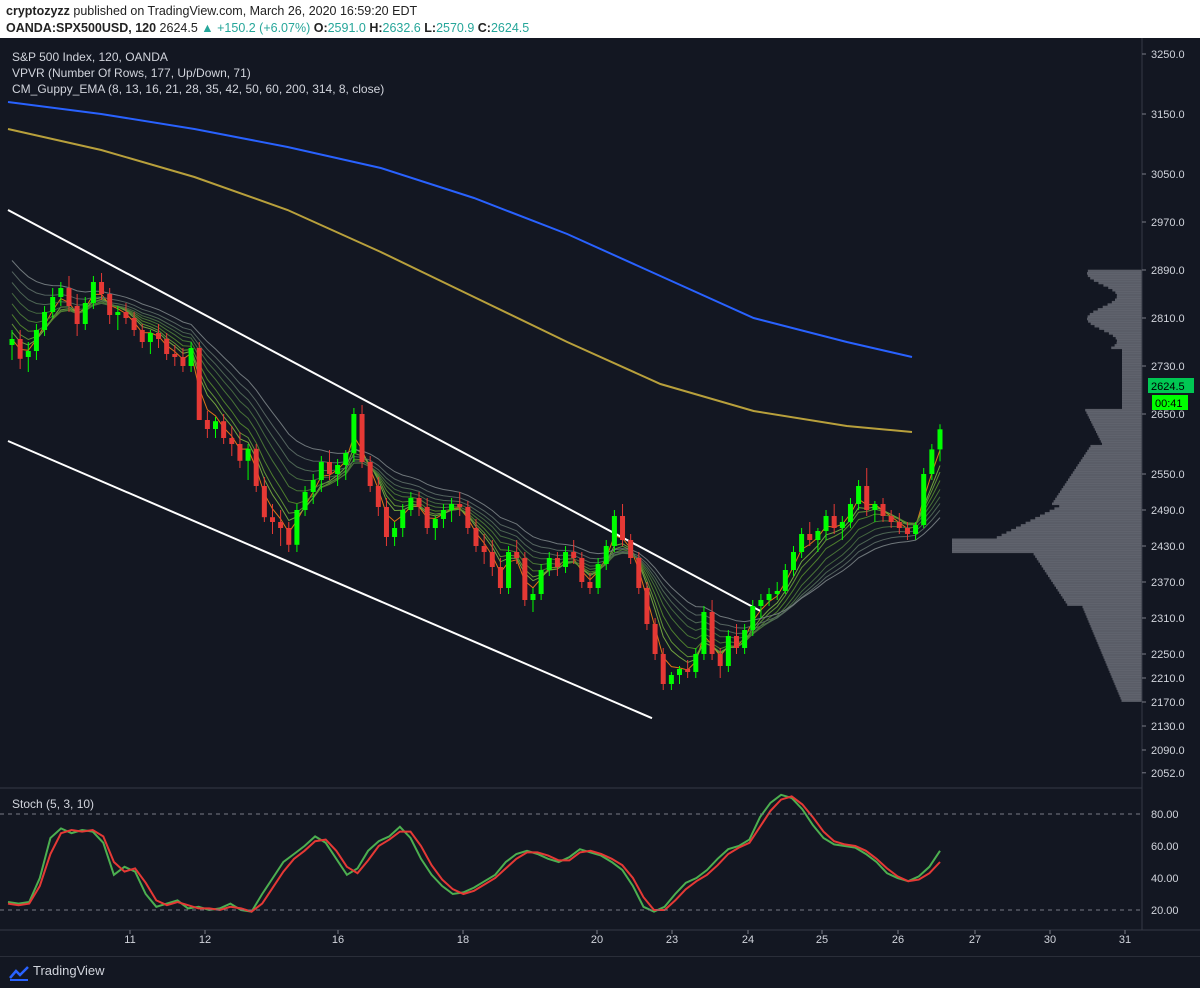 The image size is (1200, 988). I want to click on footer-bar: TradingView, so click(600, 972).